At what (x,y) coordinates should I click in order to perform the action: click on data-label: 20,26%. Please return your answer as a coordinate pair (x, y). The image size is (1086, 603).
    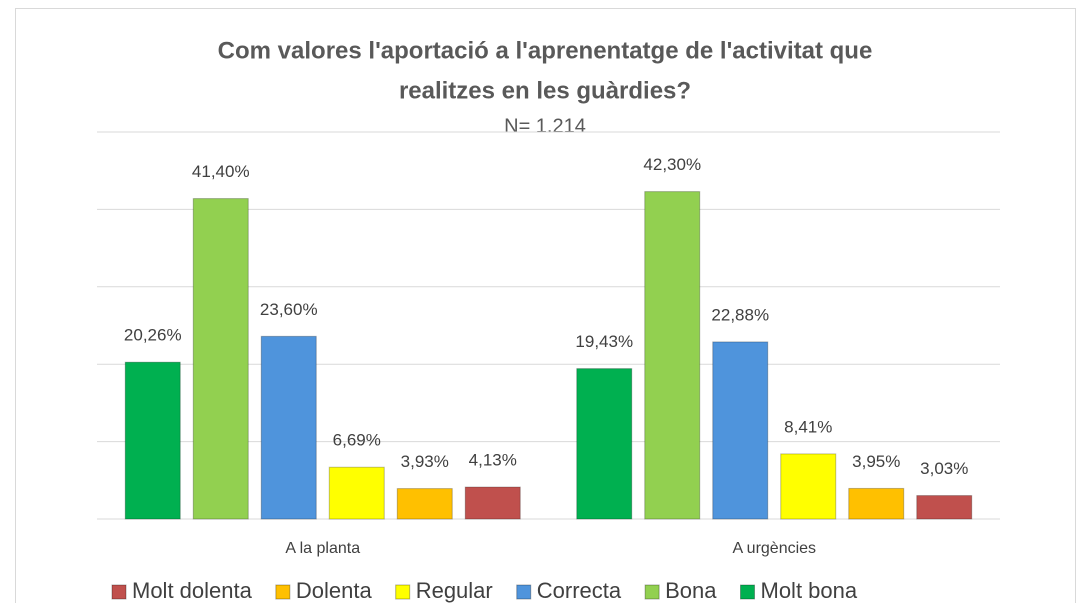
    Looking at the image, I should click on (153, 335).